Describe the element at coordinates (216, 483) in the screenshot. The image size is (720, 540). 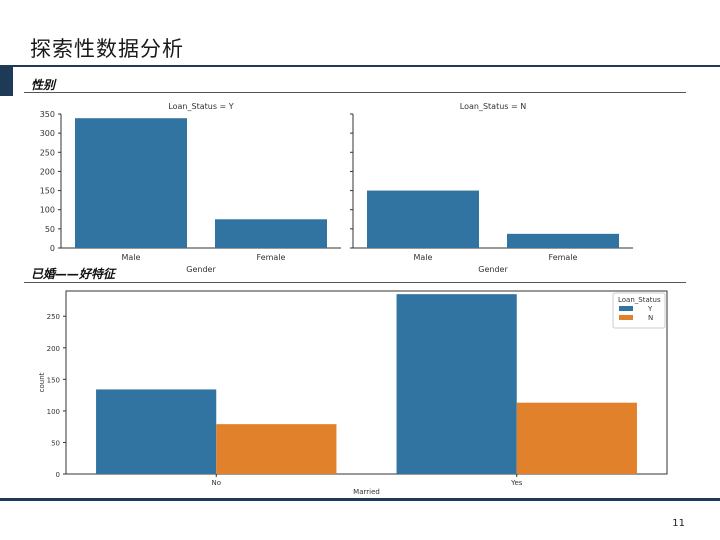
I see `x-tick-label: No` at that location.